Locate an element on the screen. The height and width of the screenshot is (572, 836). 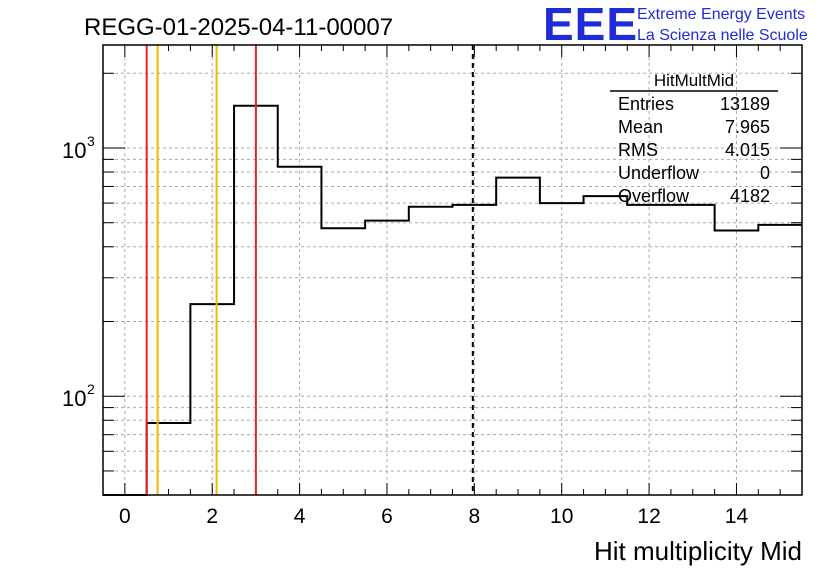
x-tick-label: 0 is located at coordinates (125, 516).